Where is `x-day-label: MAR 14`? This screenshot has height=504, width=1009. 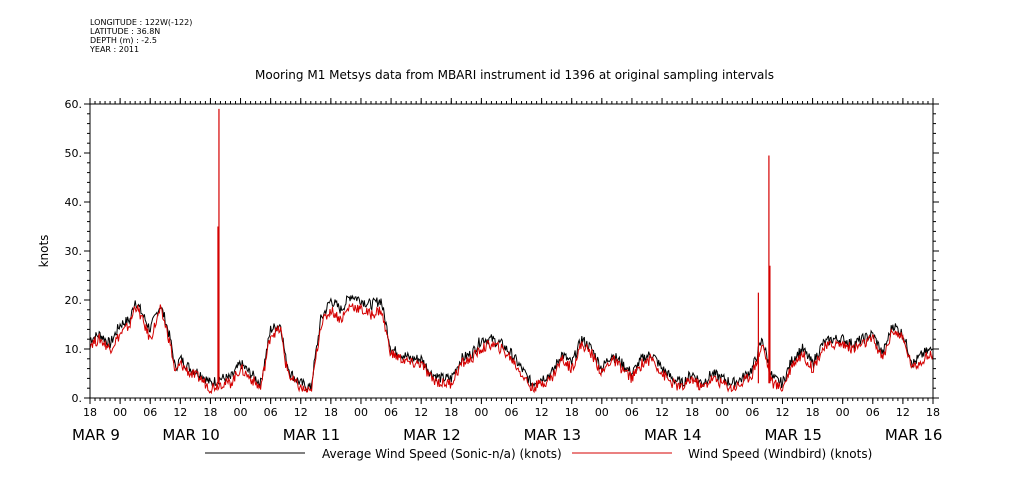
x-day-label: MAR 14 is located at coordinates (672, 435).